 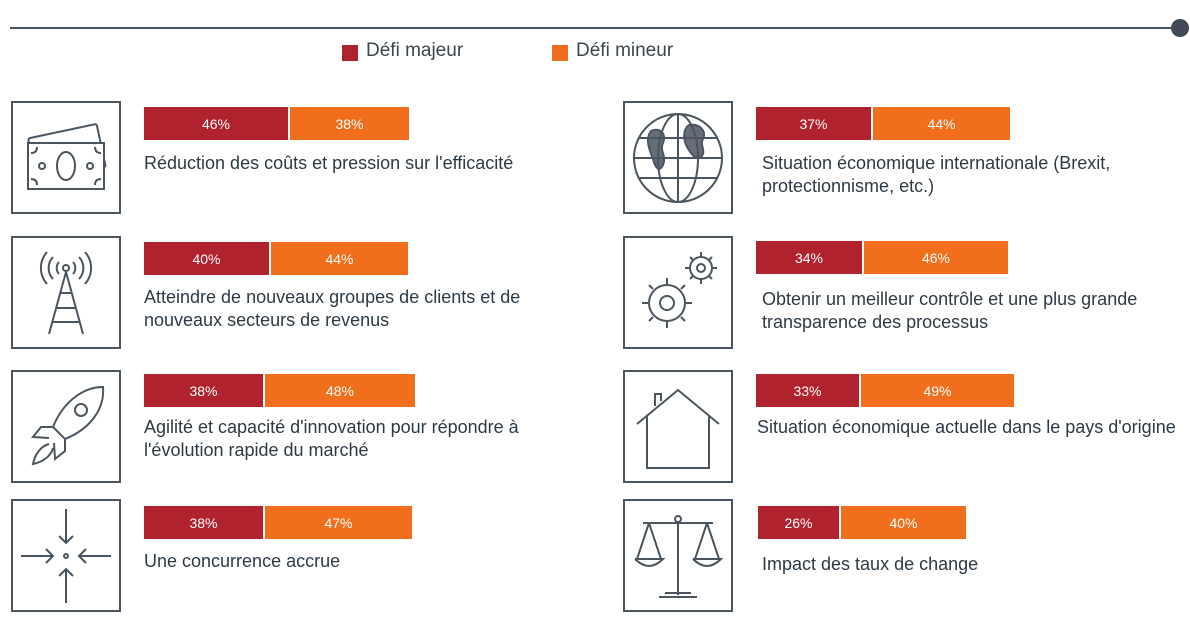 What do you see at coordinates (349, 123) in the screenshot?
I see `bar-minor-1: 38%` at bounding box center [349, 123].